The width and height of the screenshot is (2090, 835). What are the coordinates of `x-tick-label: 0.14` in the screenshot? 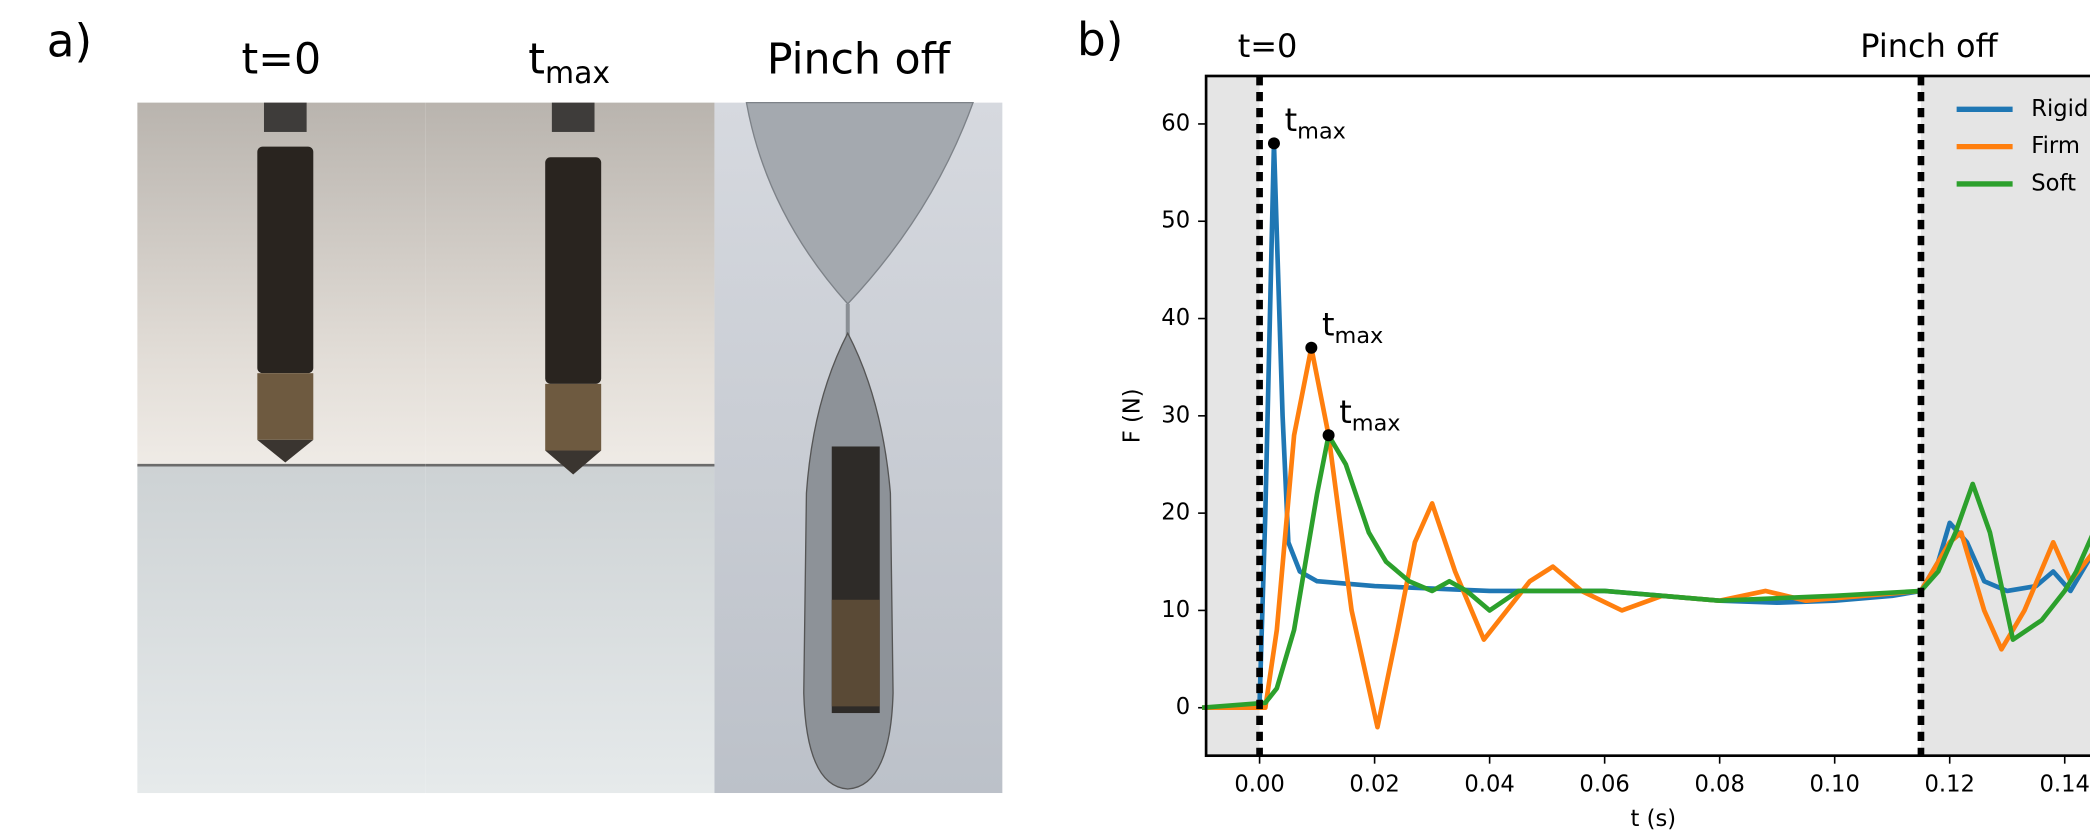 It's located at (2065, 785).